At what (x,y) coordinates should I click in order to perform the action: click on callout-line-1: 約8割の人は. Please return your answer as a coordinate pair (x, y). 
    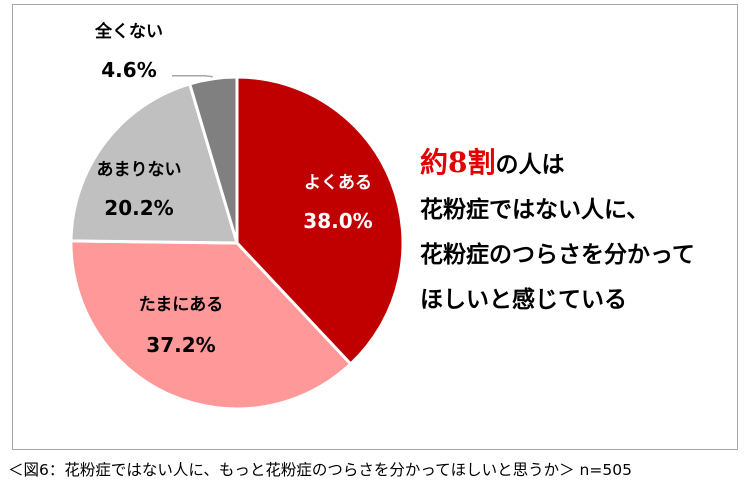
    Looking at the image, I should click on (557, 164).